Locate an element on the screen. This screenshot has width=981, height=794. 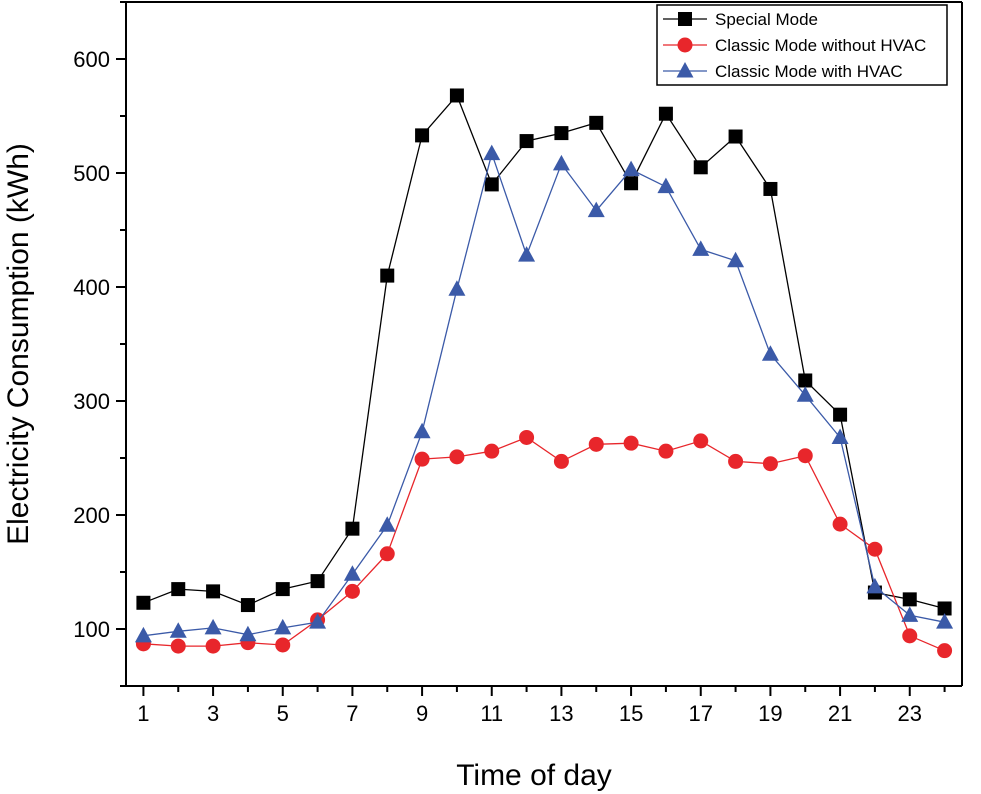
x-tick-label: 5 is located at coordinates (283, 713).